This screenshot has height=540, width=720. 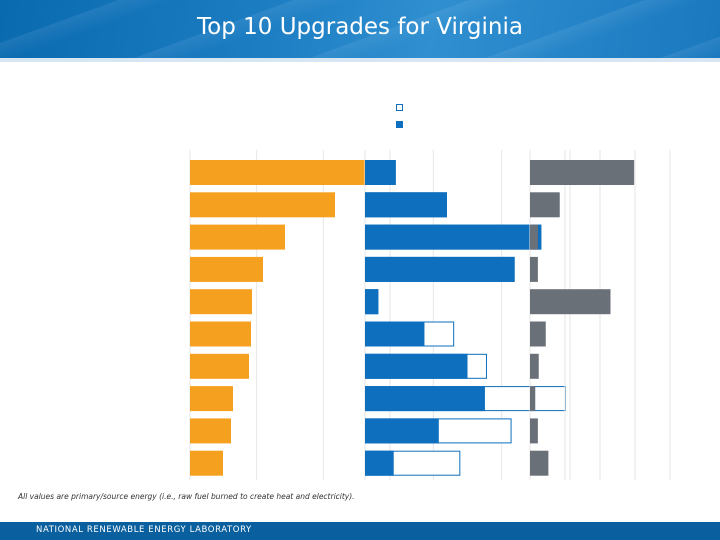 I want to click on footer-lab-name: NATIONAL RENEWABLE ENERGY LABORATORY, so click(x=144, y=530).